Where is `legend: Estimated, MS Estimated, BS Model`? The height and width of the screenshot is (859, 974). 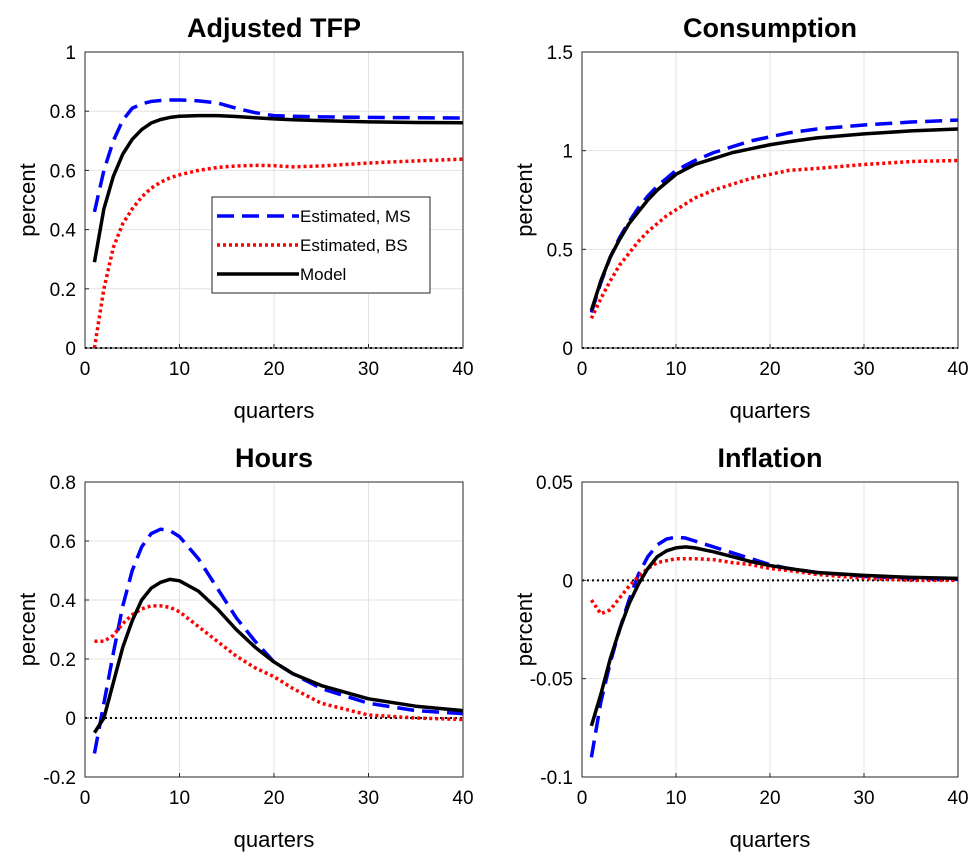
legend: Estimated, MS Estimated, BS Model is located at coordinates (321, 245).